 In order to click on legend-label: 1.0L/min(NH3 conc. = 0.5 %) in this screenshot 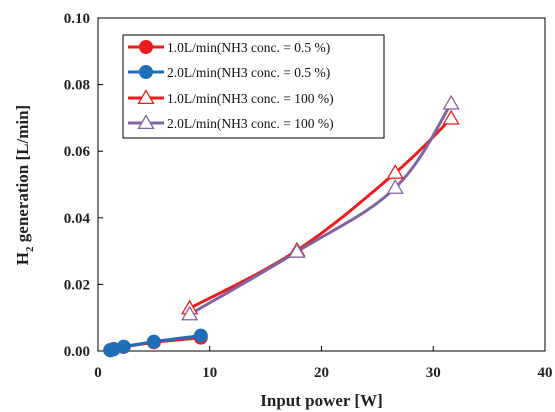, I will do `click(248, 47)`.